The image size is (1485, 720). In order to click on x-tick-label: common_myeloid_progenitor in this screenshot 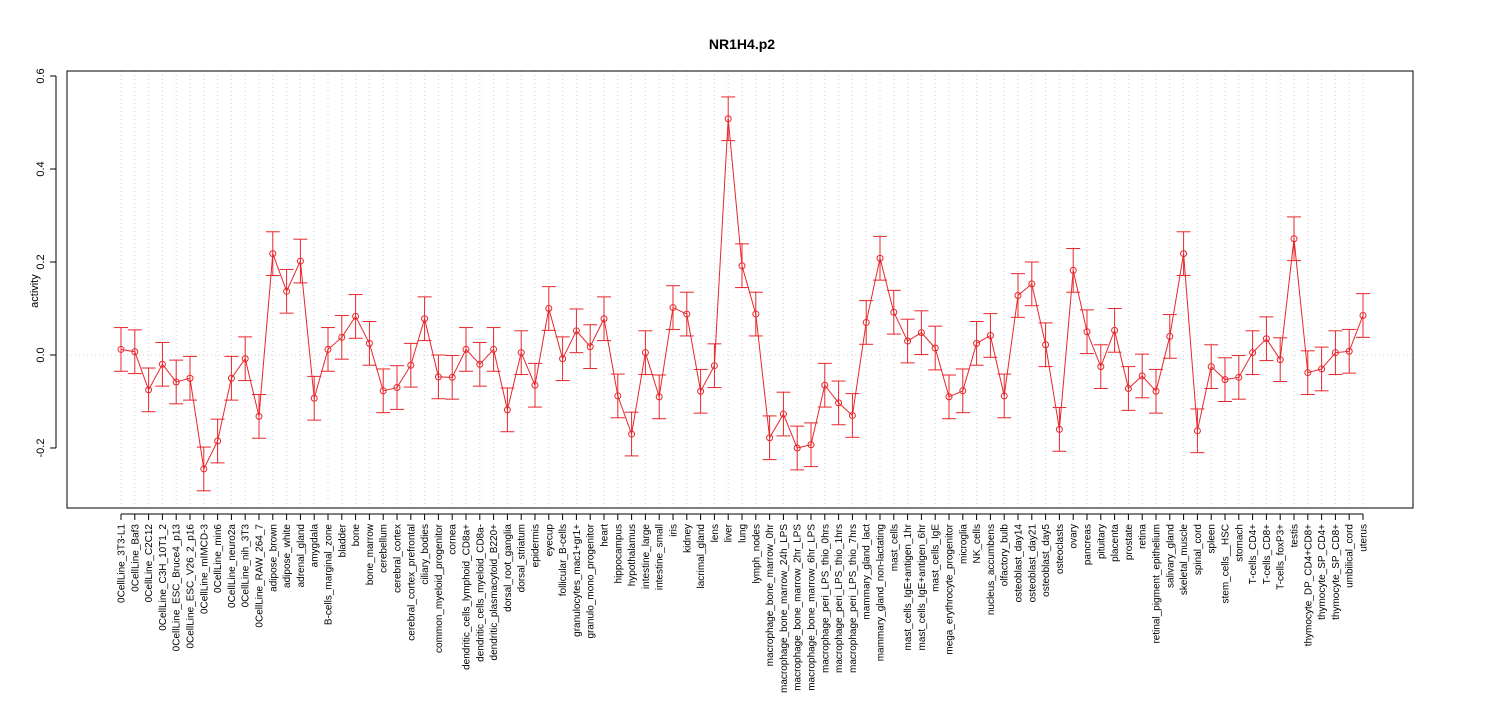, I will do `click(439, 588)`.